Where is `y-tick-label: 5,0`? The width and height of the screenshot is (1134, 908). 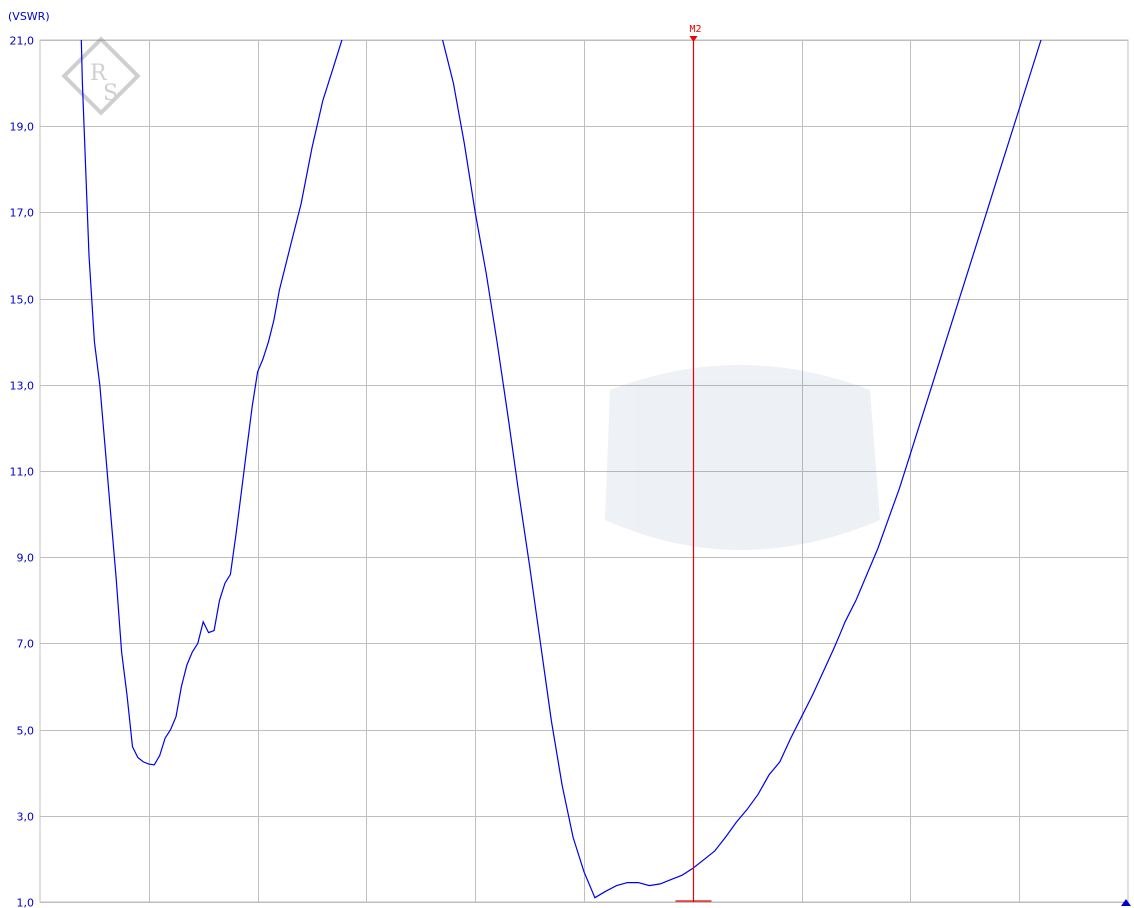 y-tick-label: 5,0 is located at coordinates (26, 731).